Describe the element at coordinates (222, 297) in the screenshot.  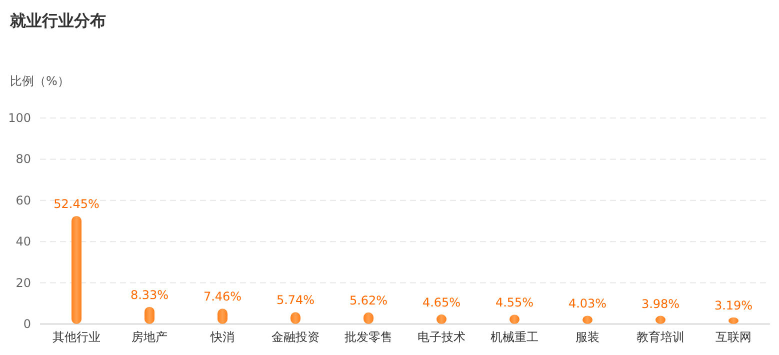
I see `data-label: 7.46%` at that location.